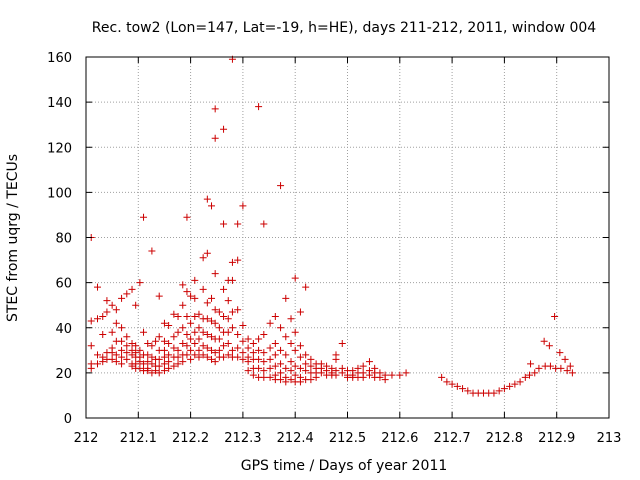 Image resolution: width=640 pixels, height=480 pixels. What do you see at coordinates (59, 148) in the screenshot?
I see `y-tick-label: 120` at bounding box center [59, 148].